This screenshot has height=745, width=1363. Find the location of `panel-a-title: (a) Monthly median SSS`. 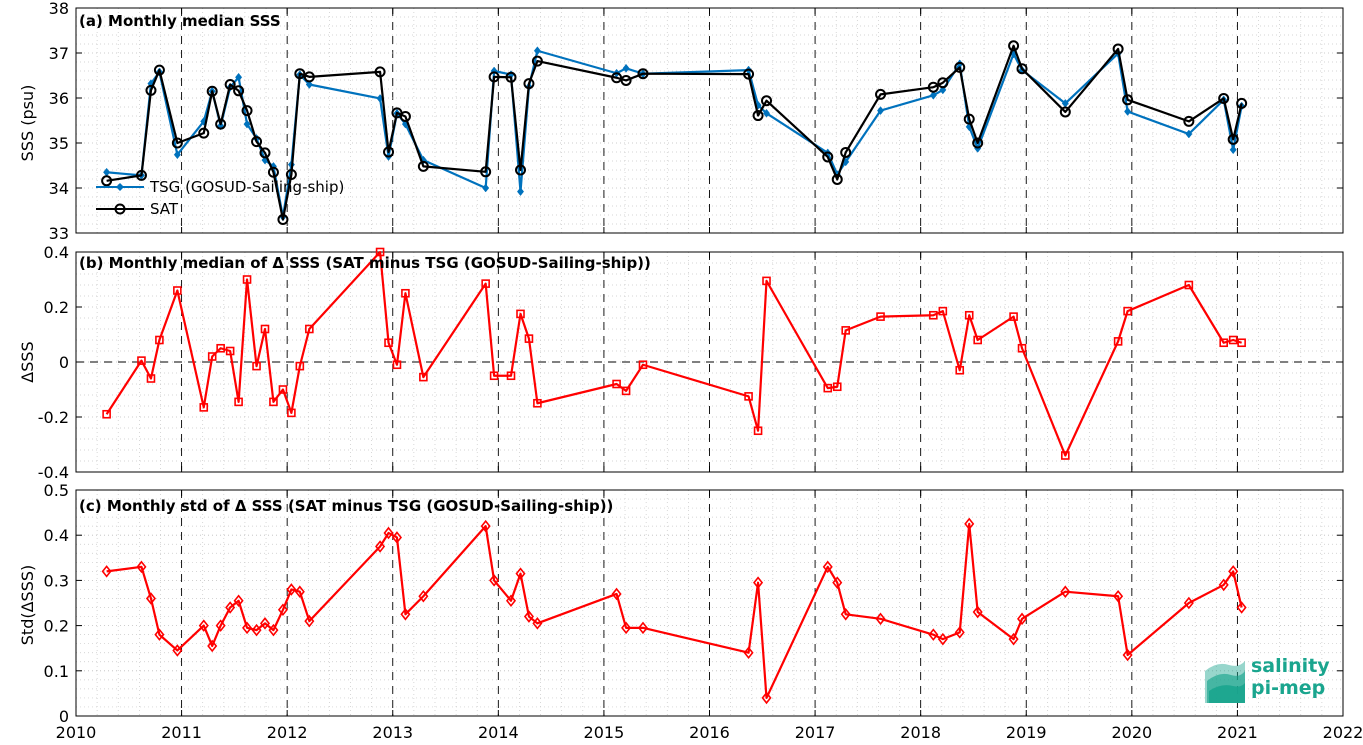

panel-a-title: (a) Monthly median SSS is located at coordinates (180, 21).